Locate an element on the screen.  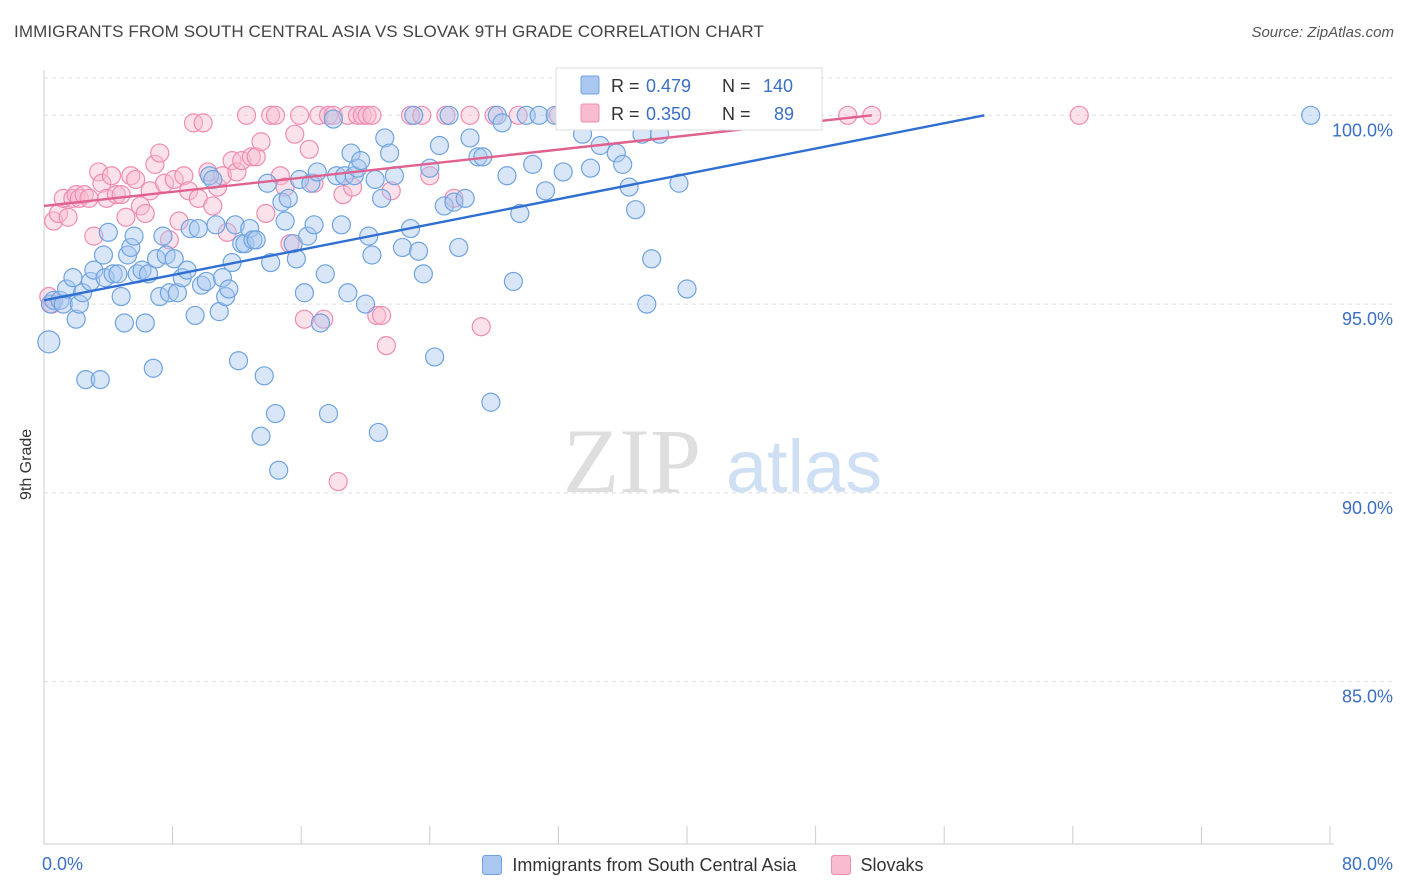
legend-r-label-2: R = is located at coordinates (625, 114).